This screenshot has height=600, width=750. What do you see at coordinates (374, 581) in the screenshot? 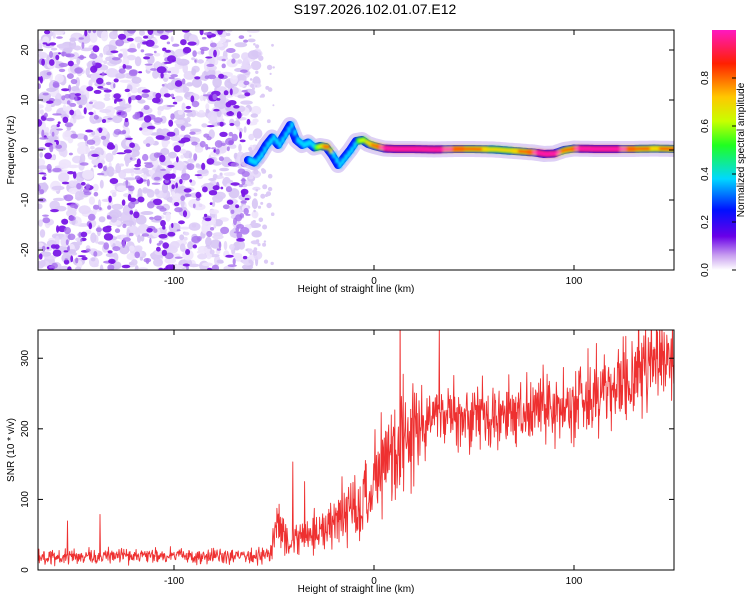
I see `x-tick-label: 0` at bounding box center [374, 581].